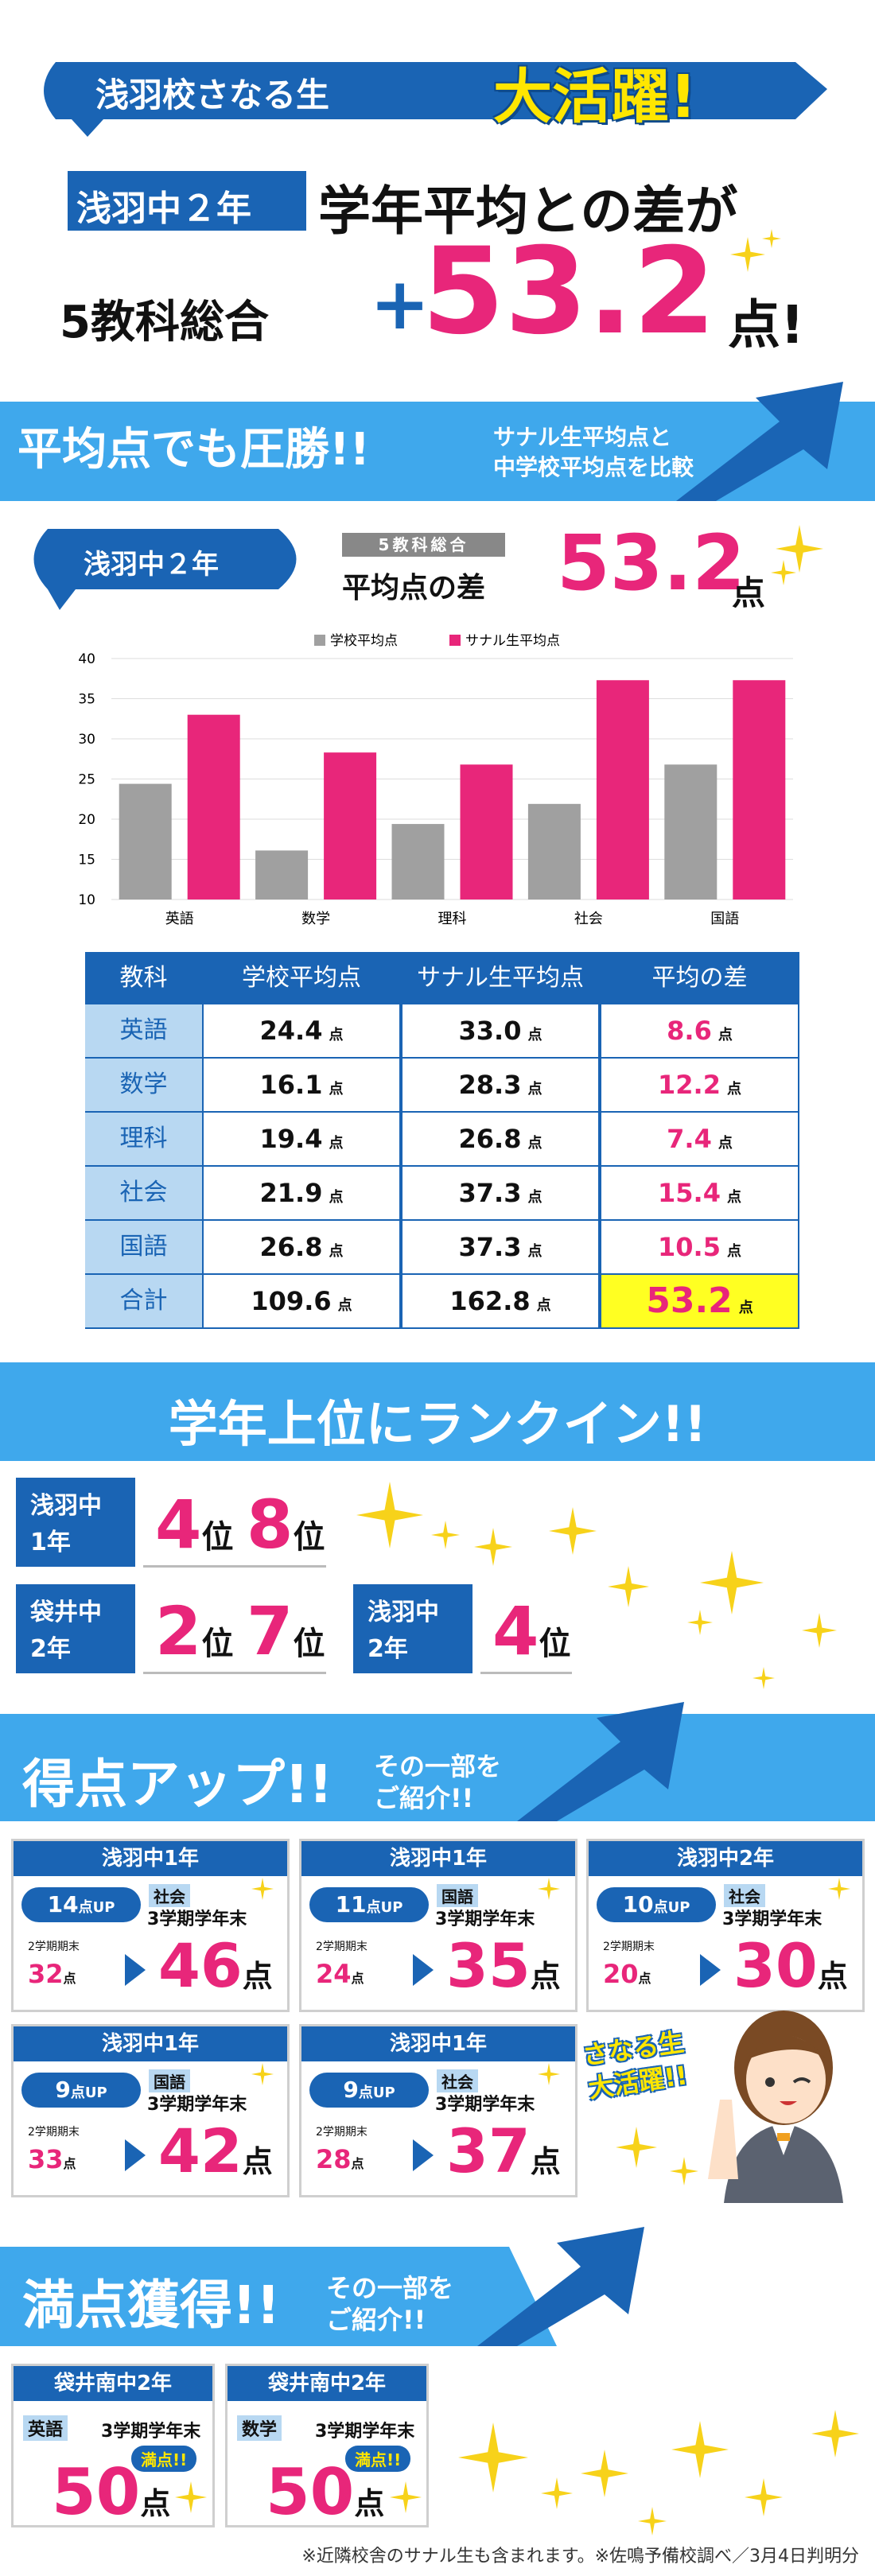  Describe the element at coordinates (724, 919) in the screenshot. I see `x-tick-label: 国語` at that location.